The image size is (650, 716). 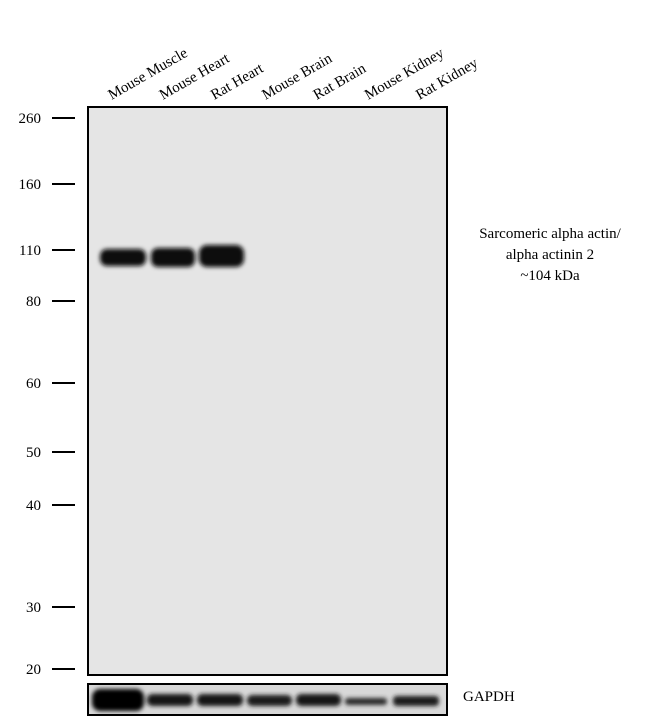 What do you see at coordinates (30, 251) in the screenshot?
I see `marker-label: 110` at bounding box center [30, 251].